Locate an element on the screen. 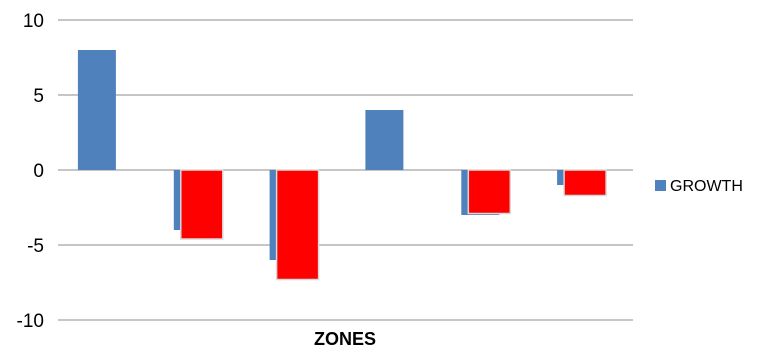  legend: GROWTH is located at coordinates (699, 186).